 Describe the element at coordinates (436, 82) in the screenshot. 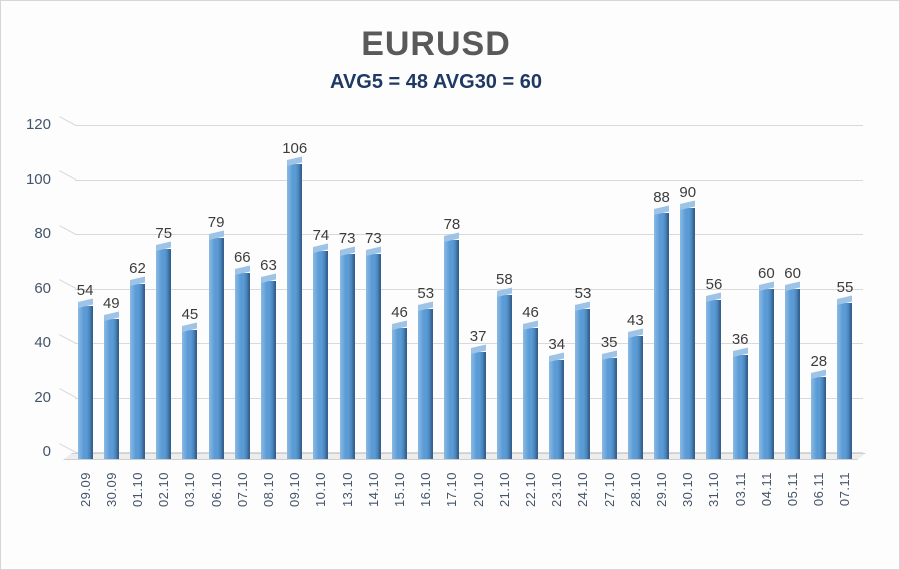

I see `chart-subtitle: AVG5 = 48 AVG30 = 60` at that location.